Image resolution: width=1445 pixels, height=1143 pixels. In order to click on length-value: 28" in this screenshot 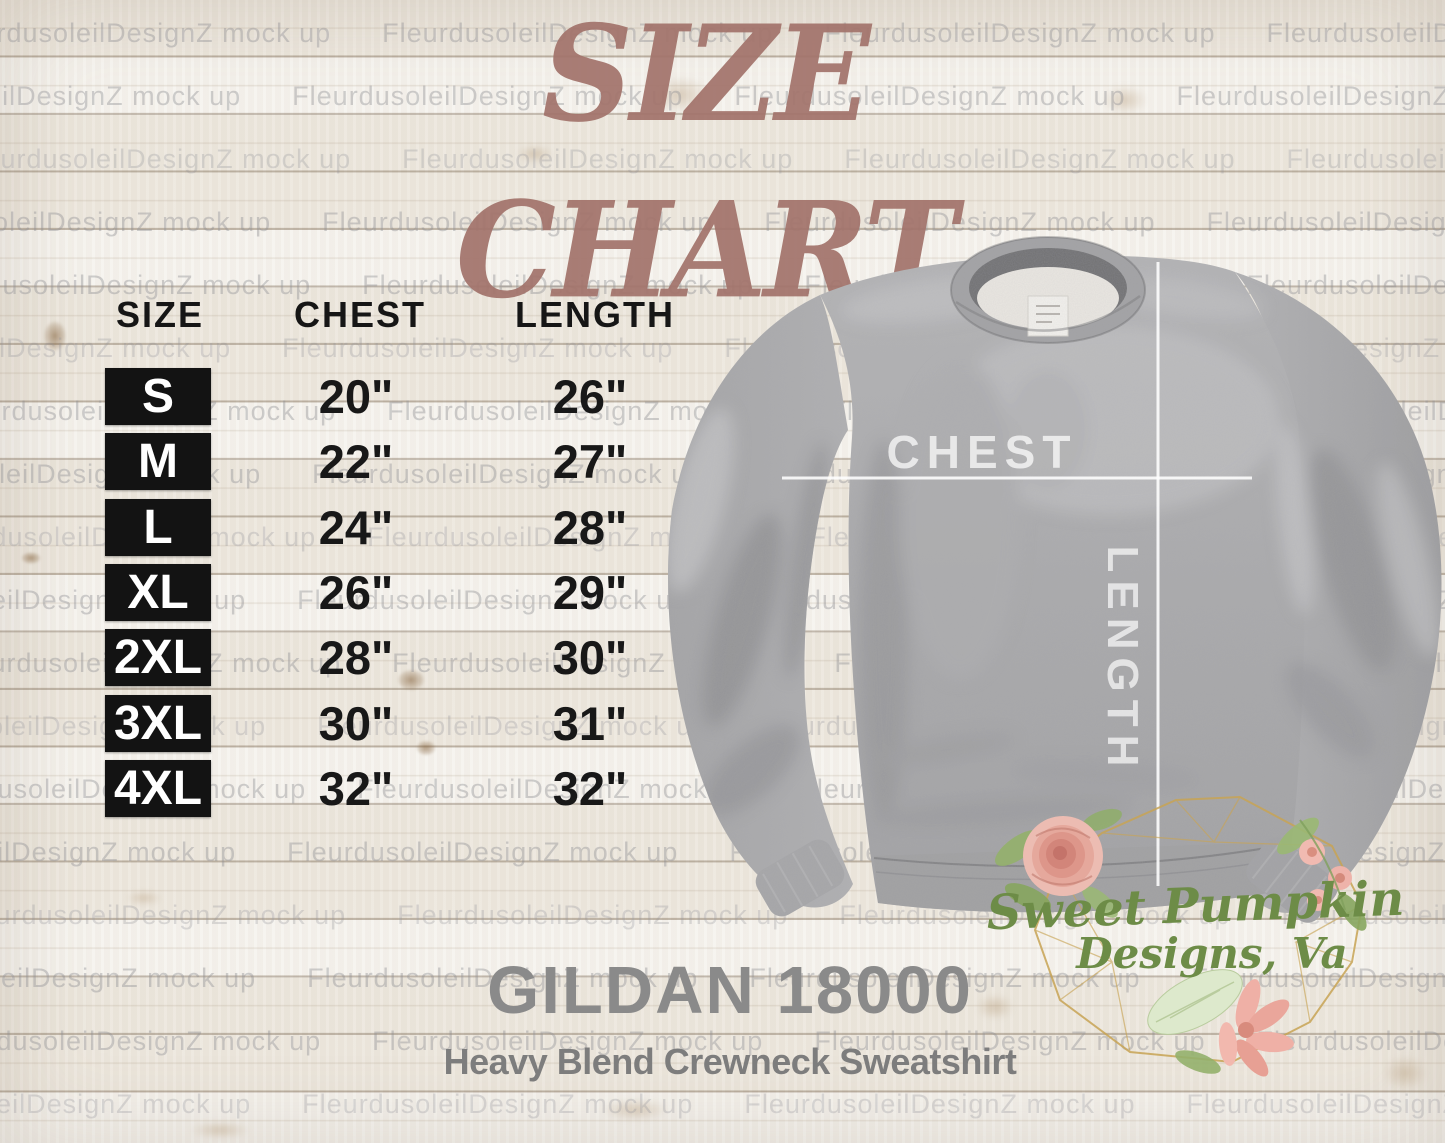, I will do `click(590, 527)`.